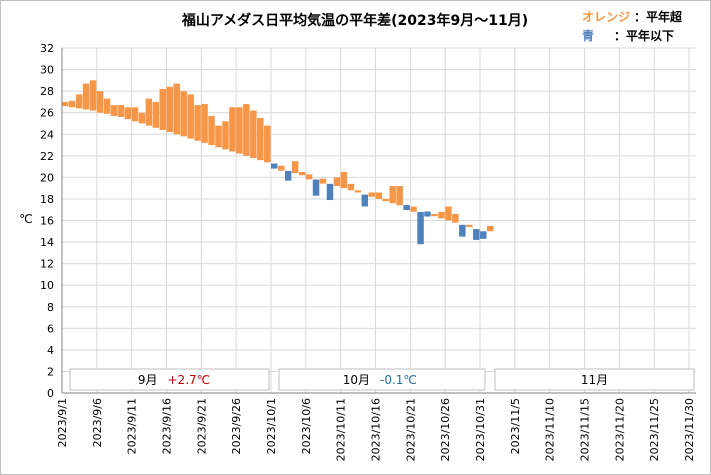 This screenshot has width=711, height=475. I want to click on y-tick-label: 16, so click(47, 221).